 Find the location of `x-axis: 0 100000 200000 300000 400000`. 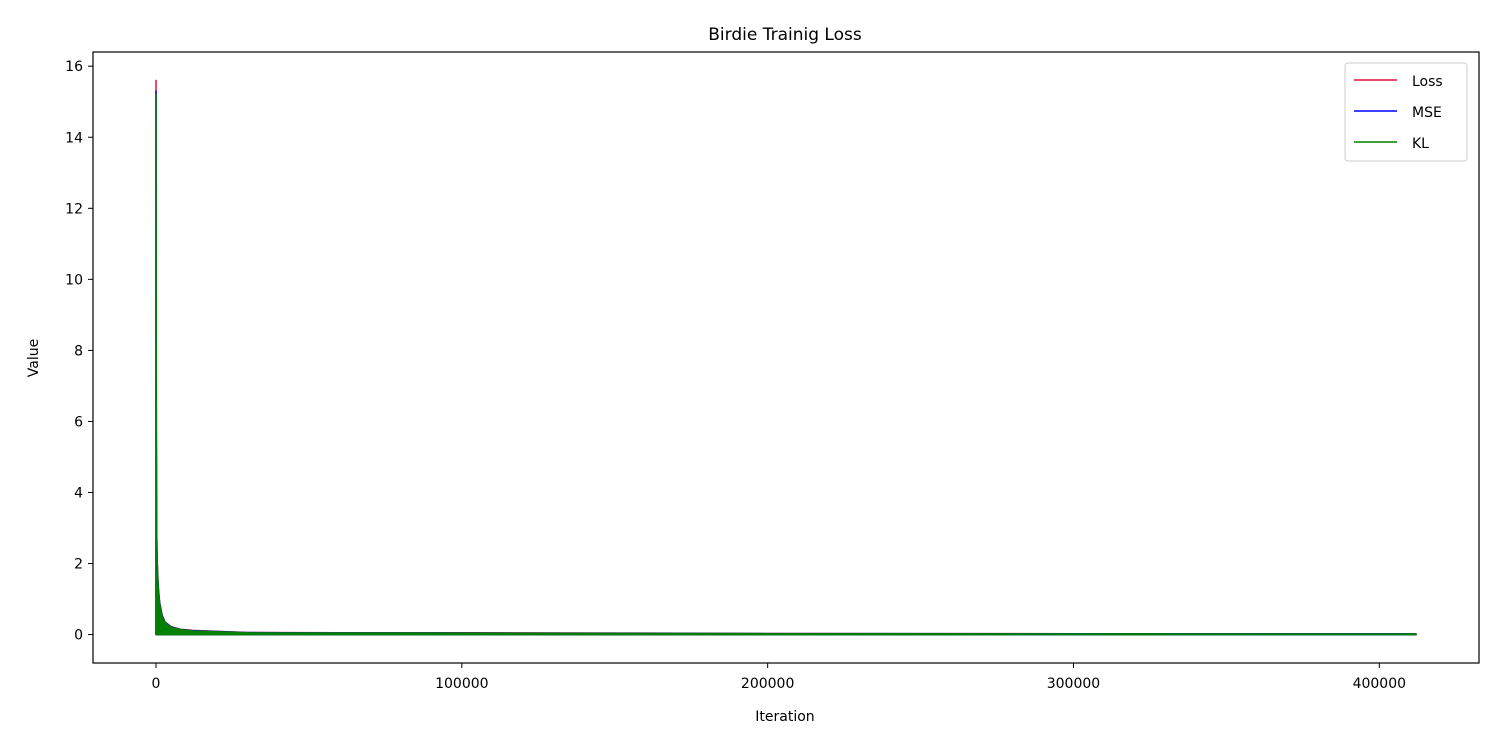

x-axis: 0 100000 200000 300000 400000 is located at coordinates (779, 677).